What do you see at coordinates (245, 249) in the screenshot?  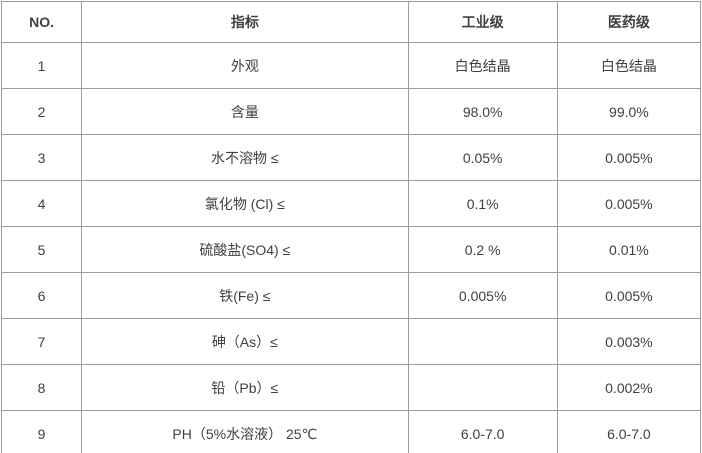 I see `cell-indicator: 硫酸盐(SO4) ≤` at bounding box center [245, 249].